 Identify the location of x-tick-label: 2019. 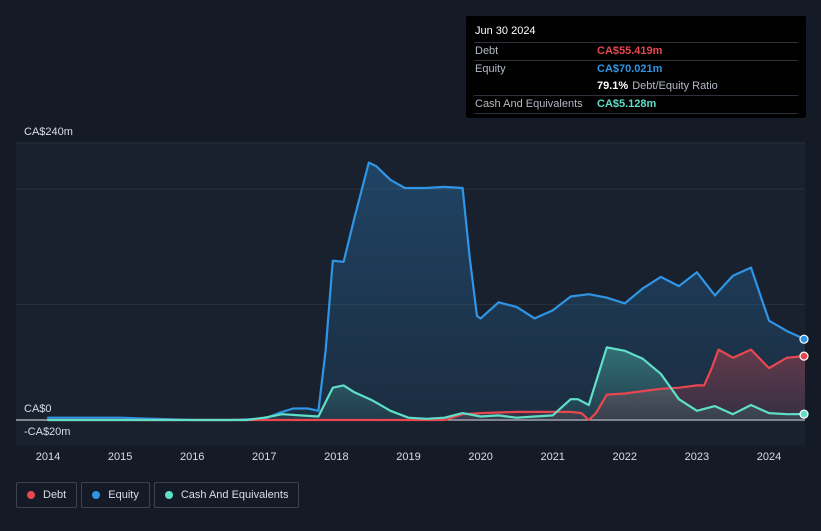
(408, 457).